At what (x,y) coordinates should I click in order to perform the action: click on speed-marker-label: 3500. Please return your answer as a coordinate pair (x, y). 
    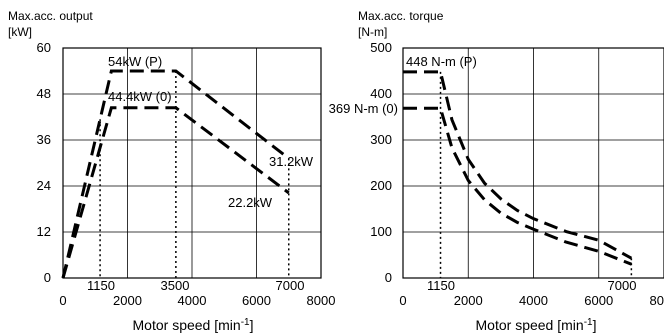
    Looking at the image, I should click on (175, 285).